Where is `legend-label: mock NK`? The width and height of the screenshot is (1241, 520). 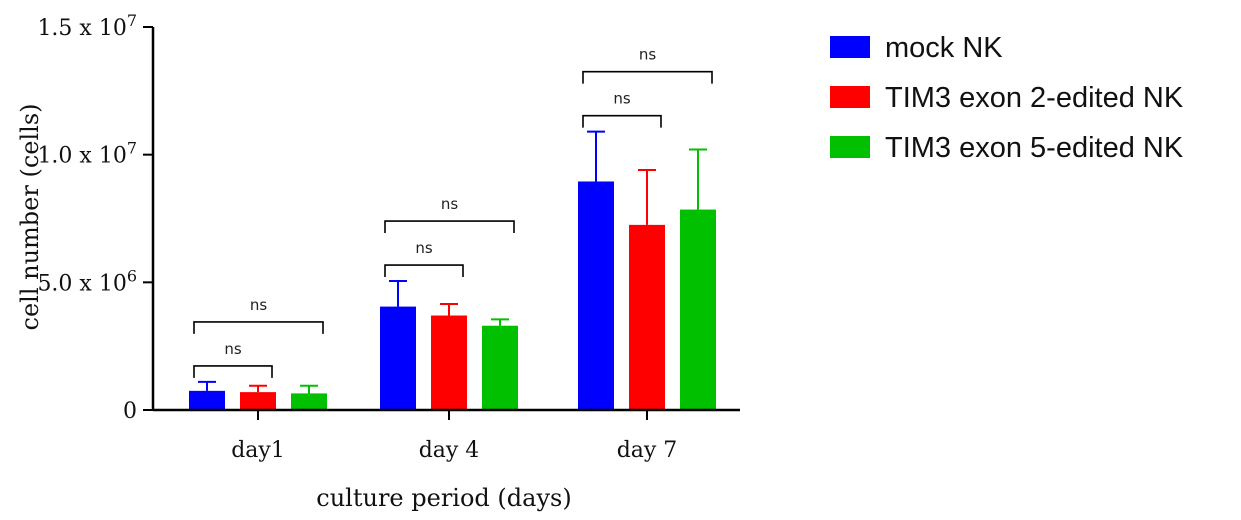 legend-label: mock NK is located at coordinates (944, 48).